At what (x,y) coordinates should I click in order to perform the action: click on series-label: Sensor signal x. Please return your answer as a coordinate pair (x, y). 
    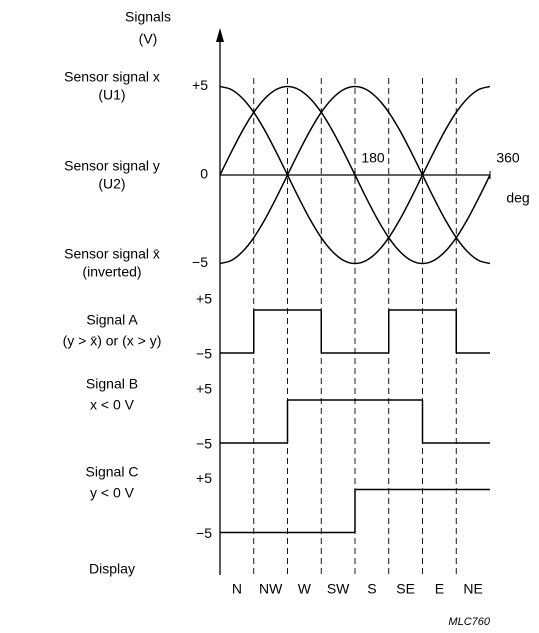
    Looking at the image, I should click on (112, 77).